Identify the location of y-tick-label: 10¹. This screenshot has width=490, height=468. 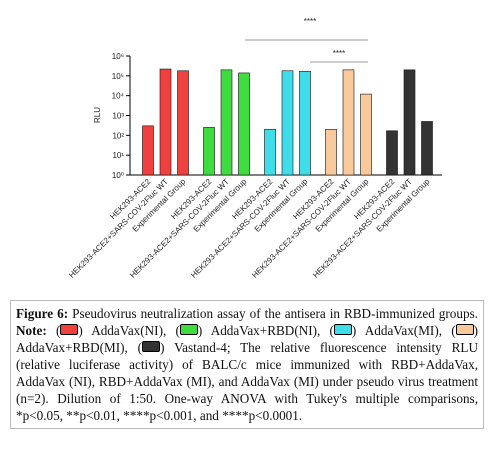
(118, 155).